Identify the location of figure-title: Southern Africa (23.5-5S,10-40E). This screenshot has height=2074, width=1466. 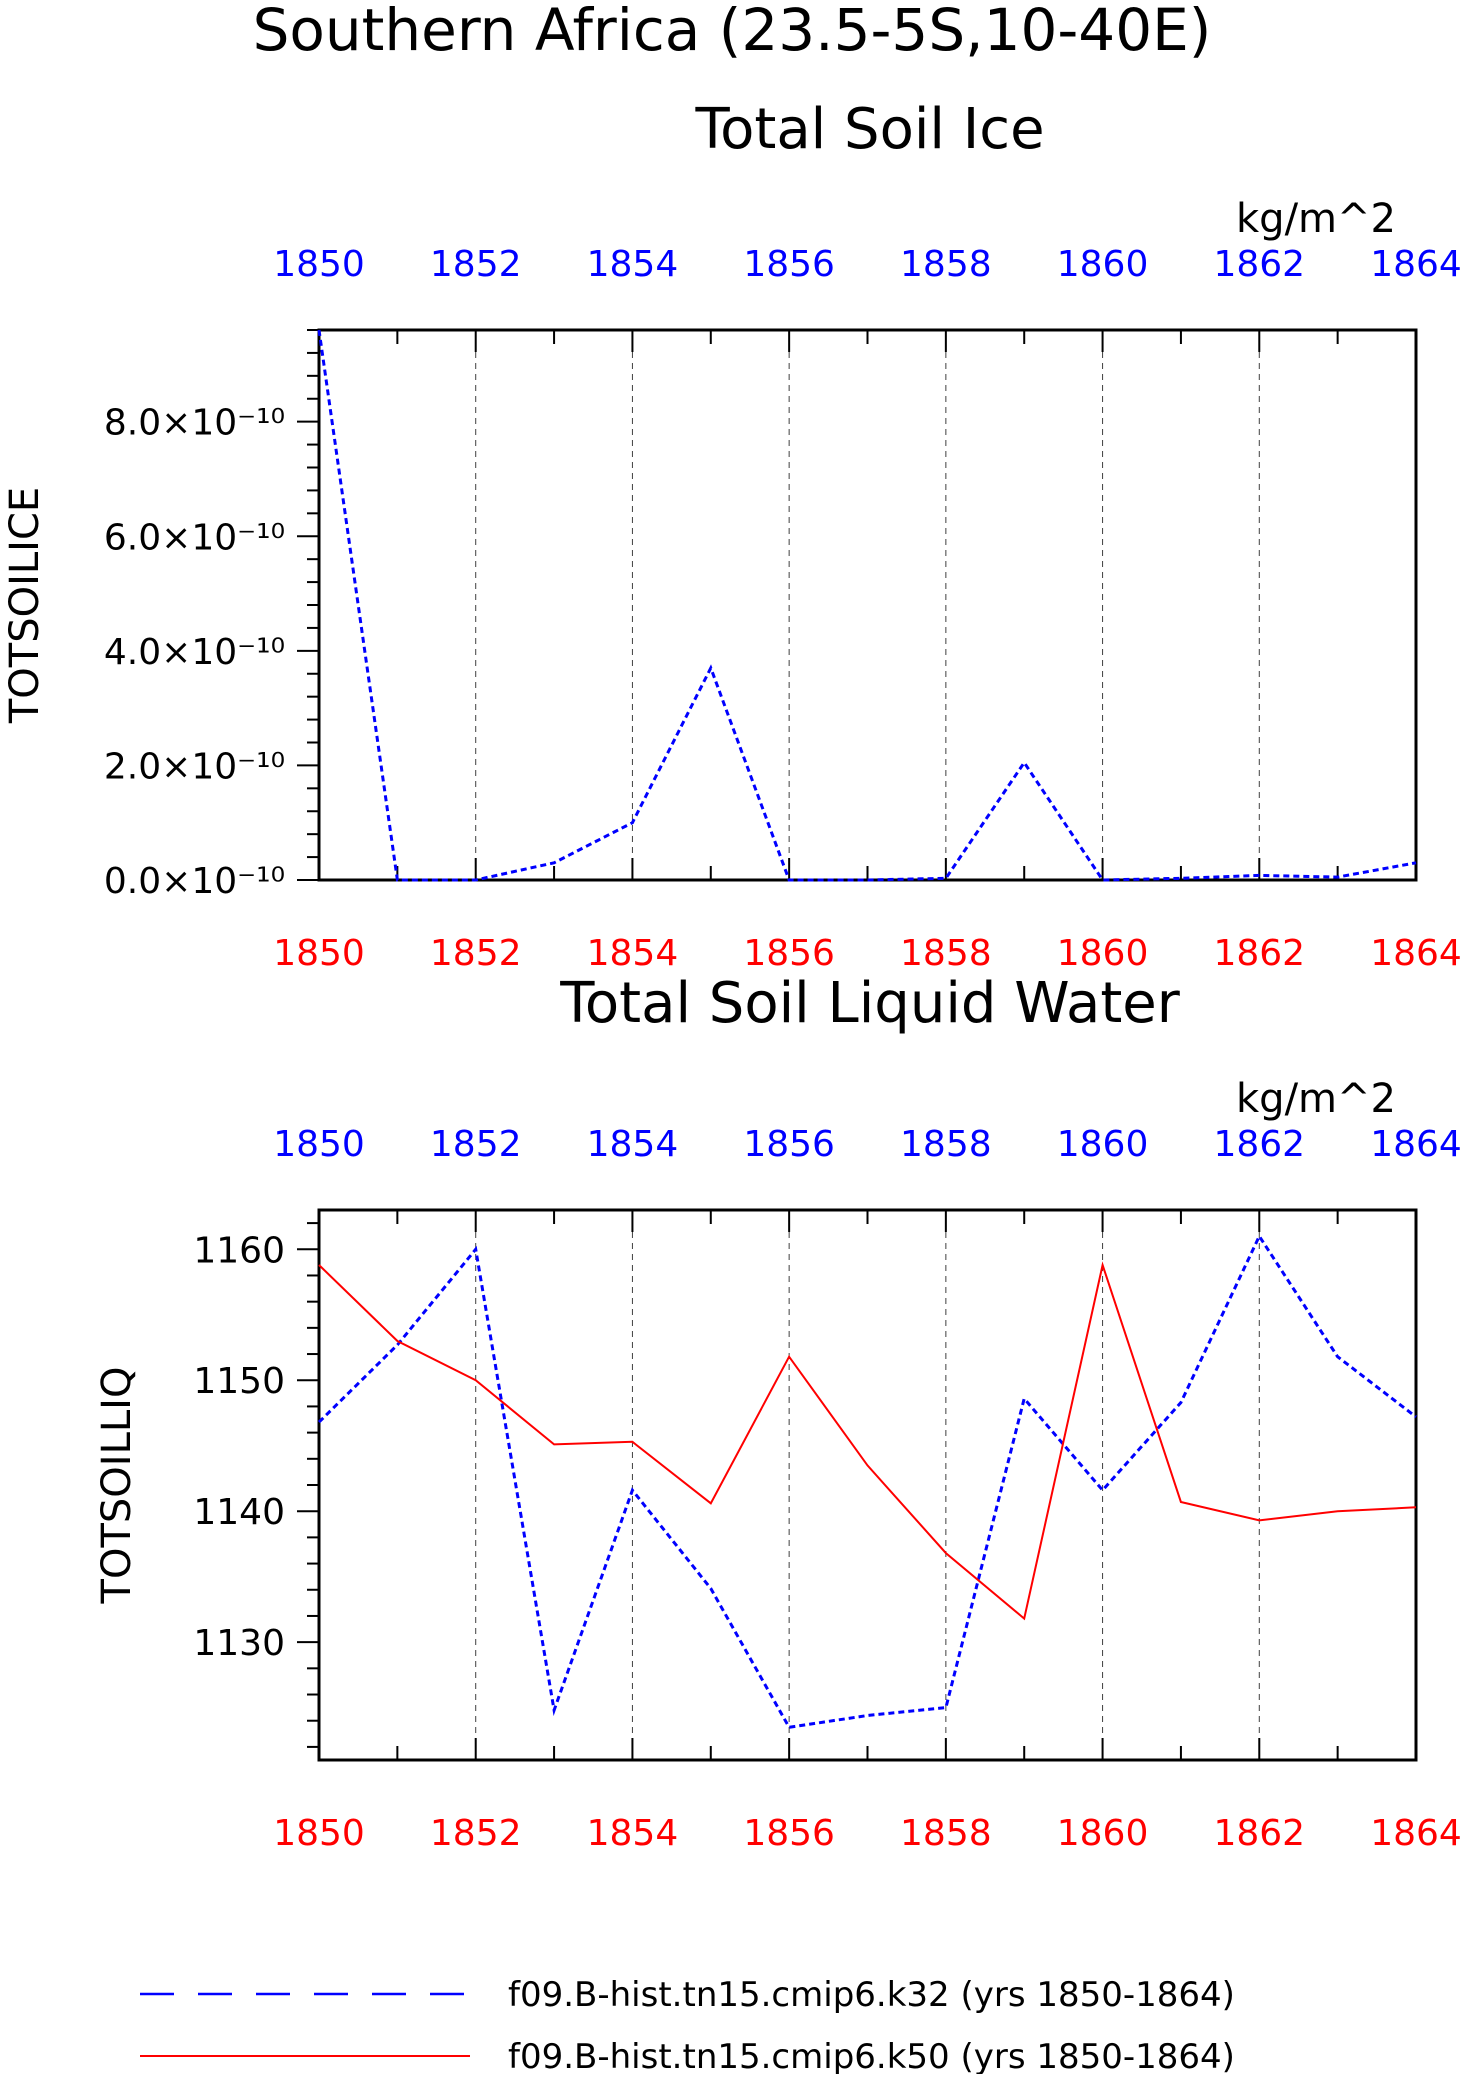
(732, 32).